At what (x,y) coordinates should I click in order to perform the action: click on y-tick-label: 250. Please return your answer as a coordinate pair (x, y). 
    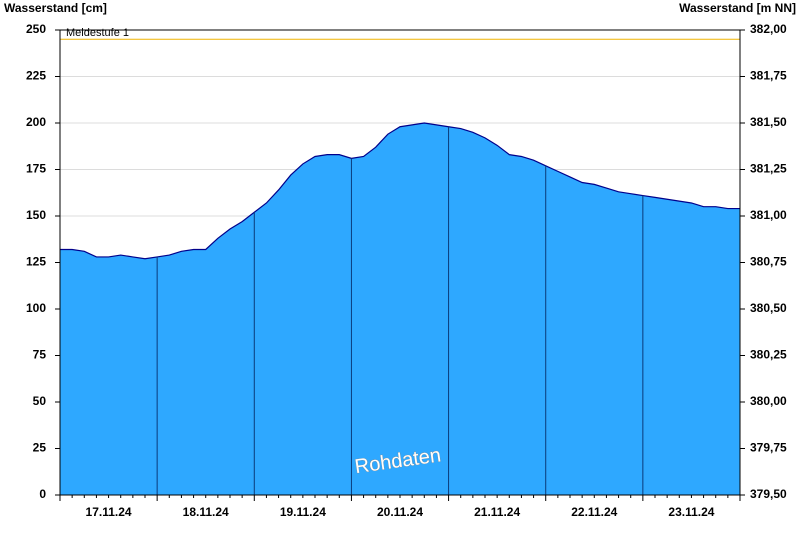
    Looking at the image, I should click on (36, 29).